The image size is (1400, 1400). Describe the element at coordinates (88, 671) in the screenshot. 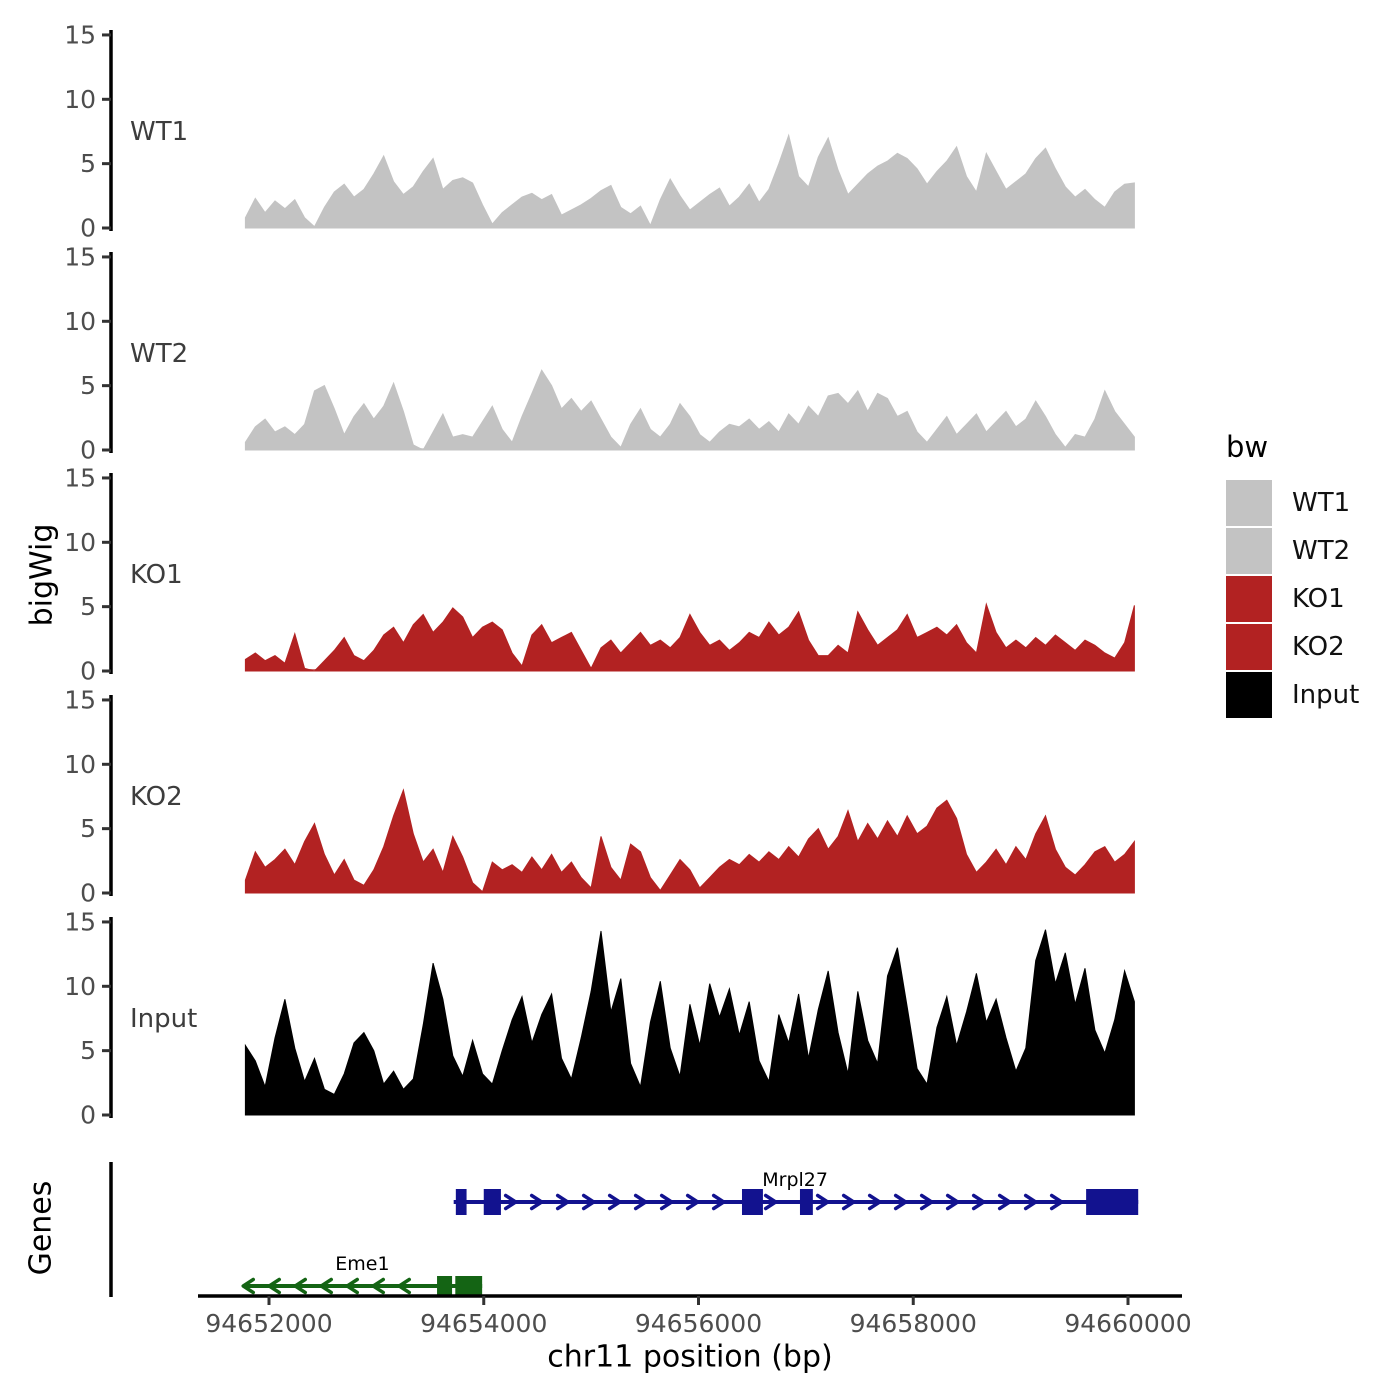

I see `y-tick-label-KO1: 0` at that location.